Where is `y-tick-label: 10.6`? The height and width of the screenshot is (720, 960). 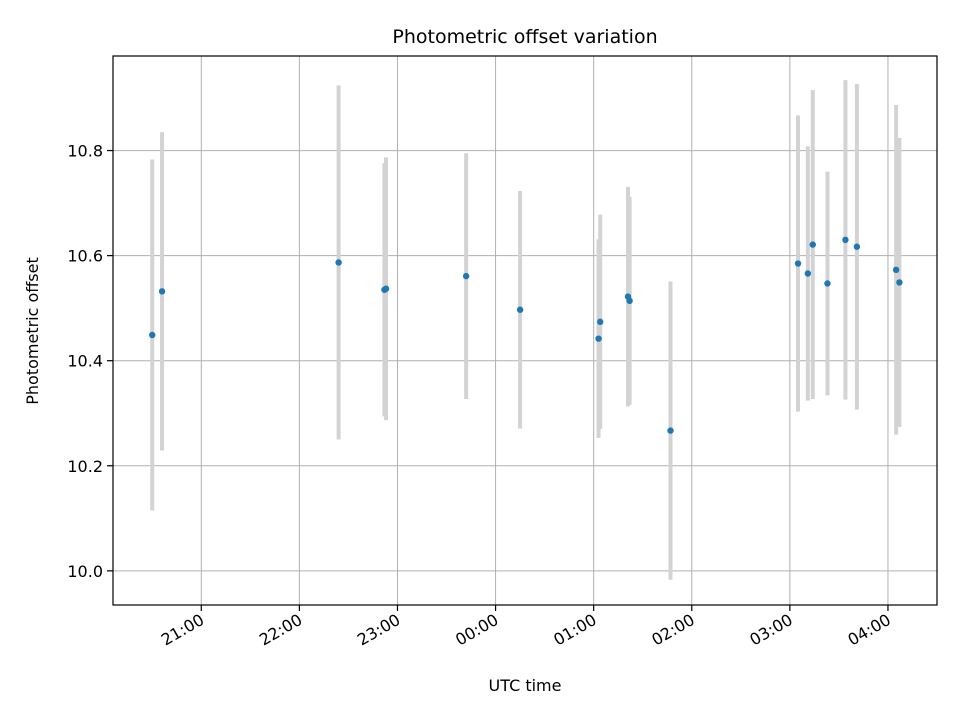 y-tick-label: 10.6 is located at coordinates (85, 256).